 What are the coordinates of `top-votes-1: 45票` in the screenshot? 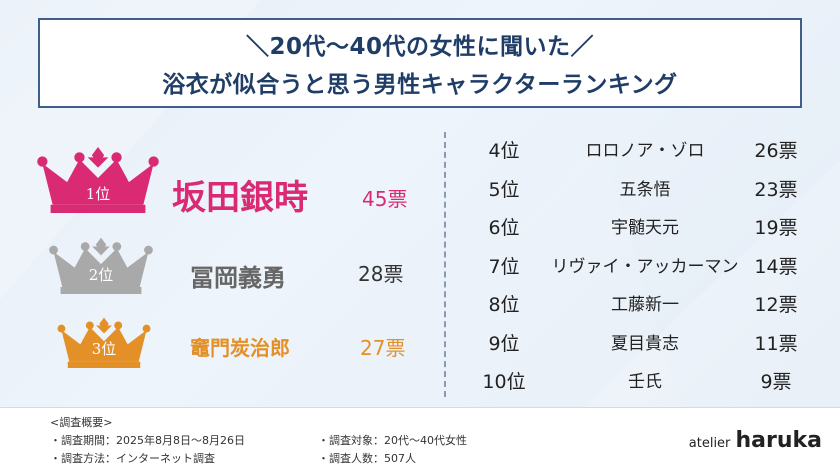 It's located at (385, 199).